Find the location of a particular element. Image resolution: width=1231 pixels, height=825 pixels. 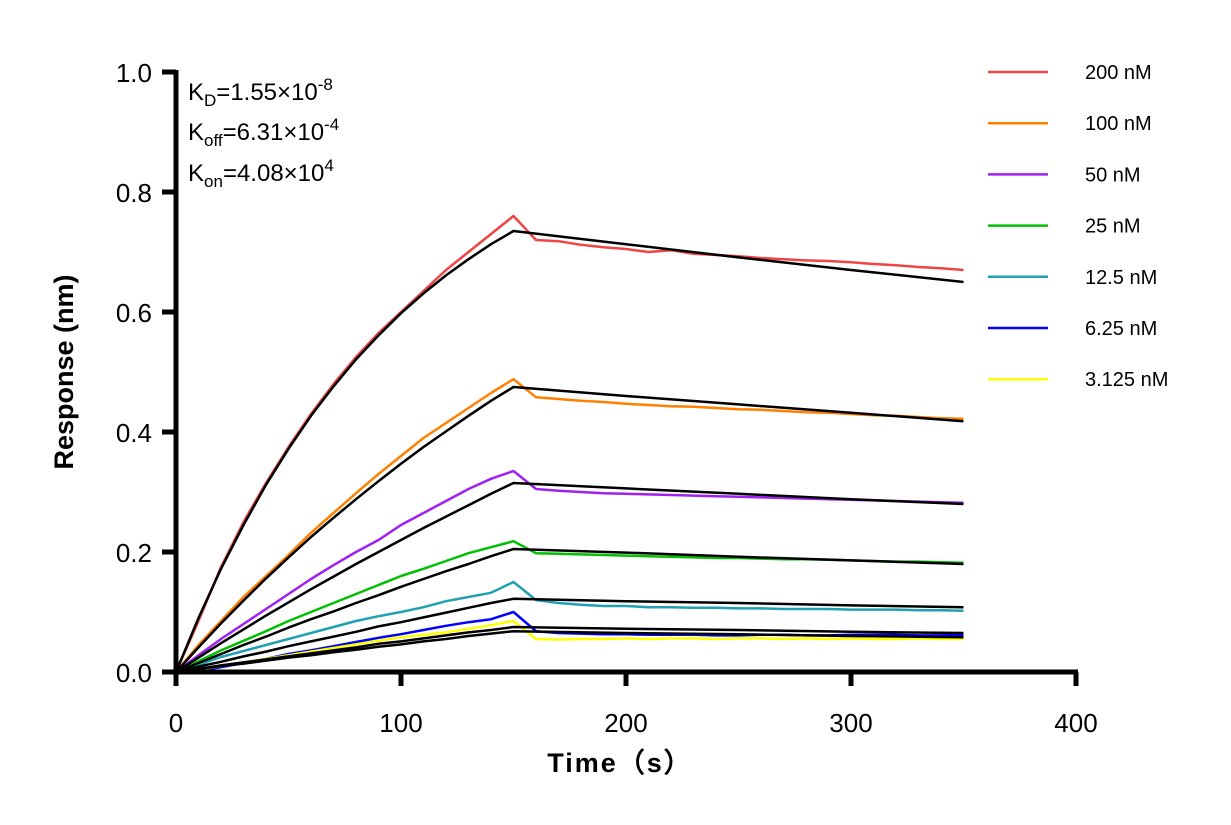

y-tick-label: 0.4 is located at coordinates (134, 433).